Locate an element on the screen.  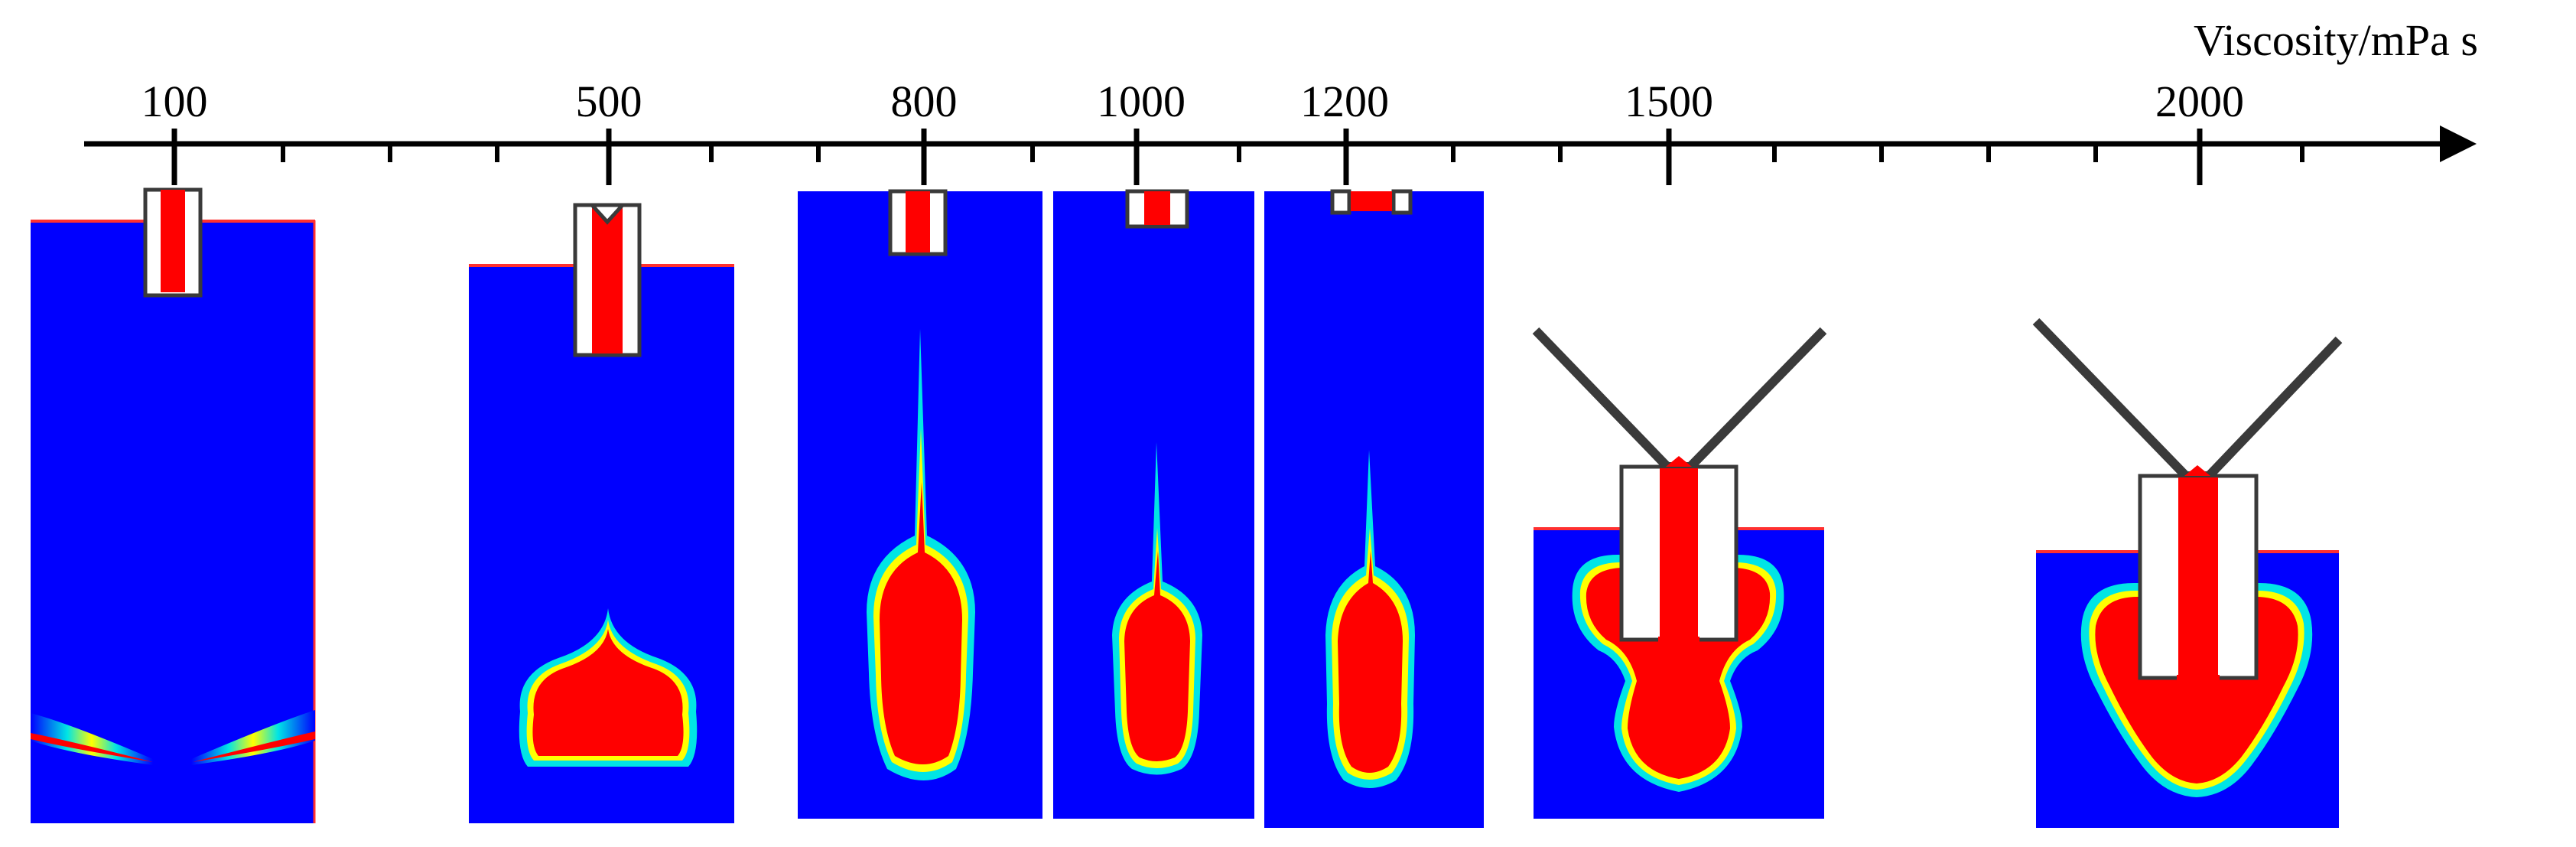
tick-label-500: 500 is located at coordinates (609, 101).